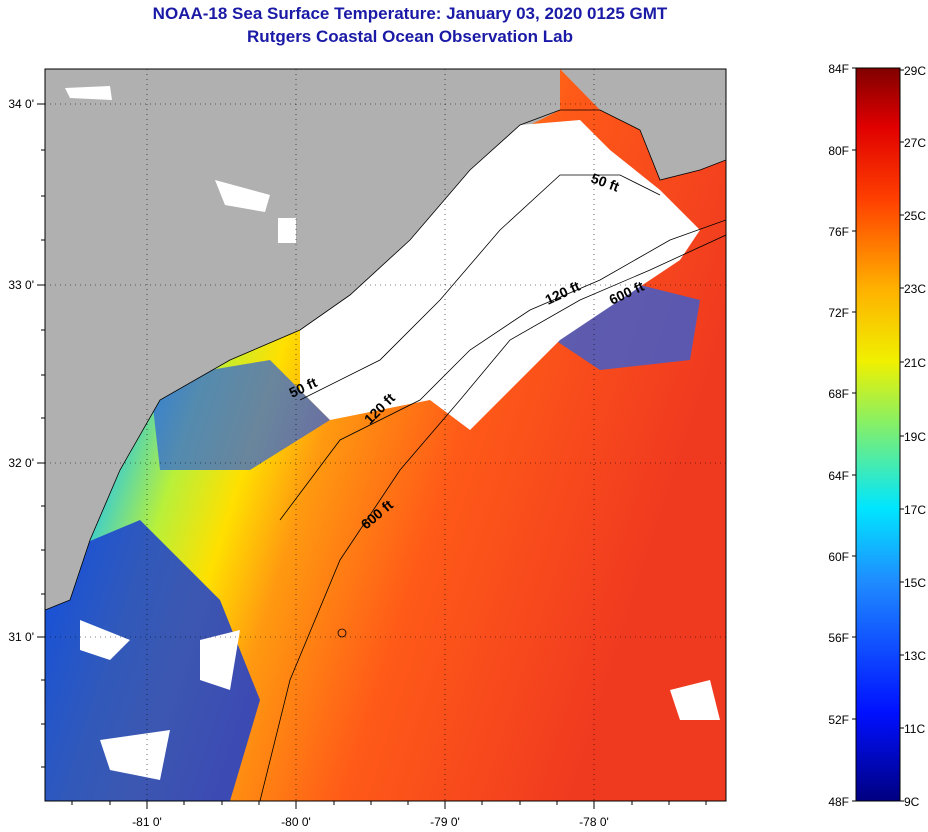 The width and height of the screenshot is (928, 832). Describe the element at coordinates (838, 69) in the screenshot. I see `colorbar-f-label: 84F` at that location.